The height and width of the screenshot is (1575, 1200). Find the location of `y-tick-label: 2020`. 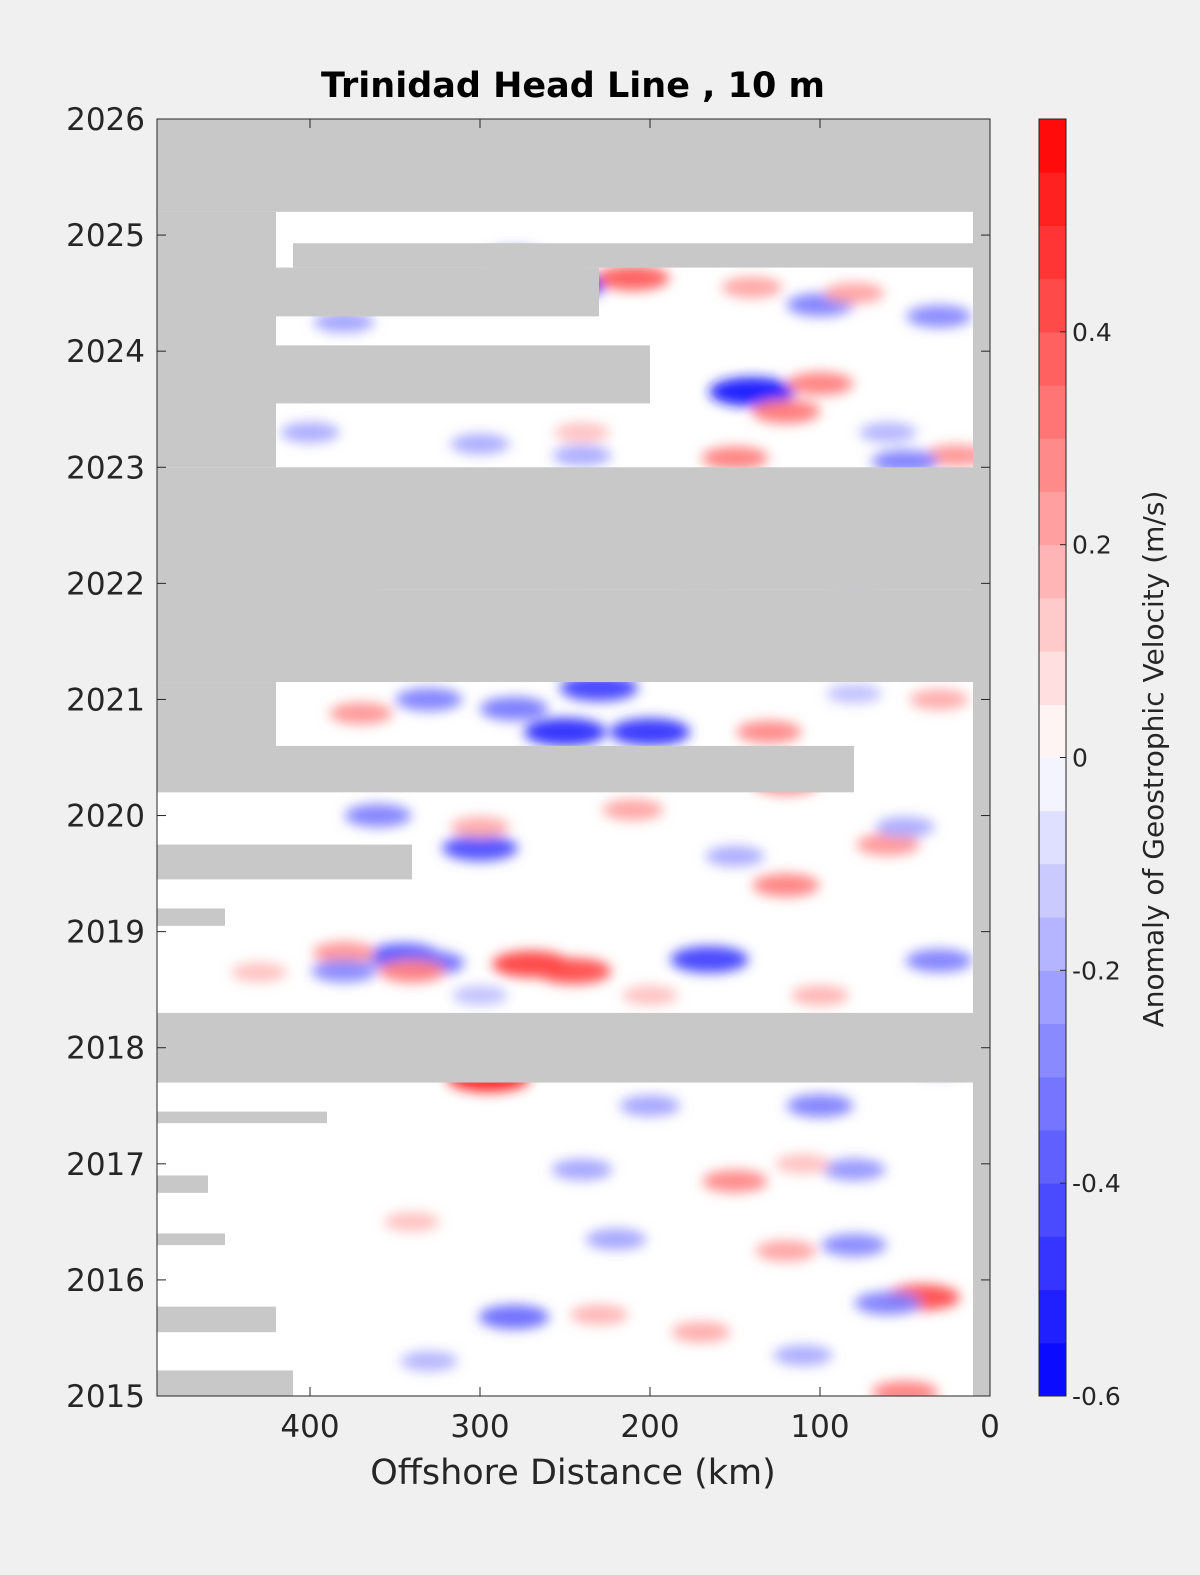

y-tick-label: 2020 is located at coordinates (105, 817).